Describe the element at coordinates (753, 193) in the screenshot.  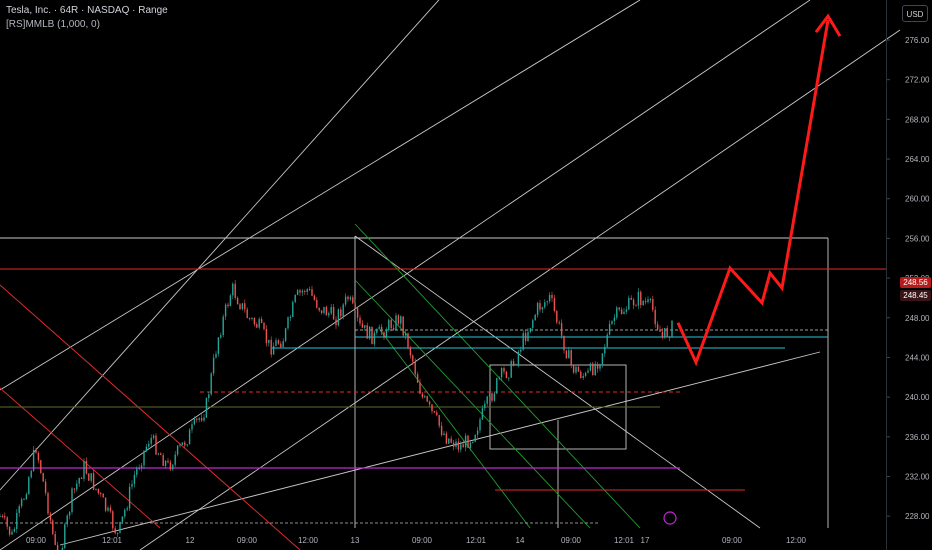
I see `projection-arrow-path` at that location.